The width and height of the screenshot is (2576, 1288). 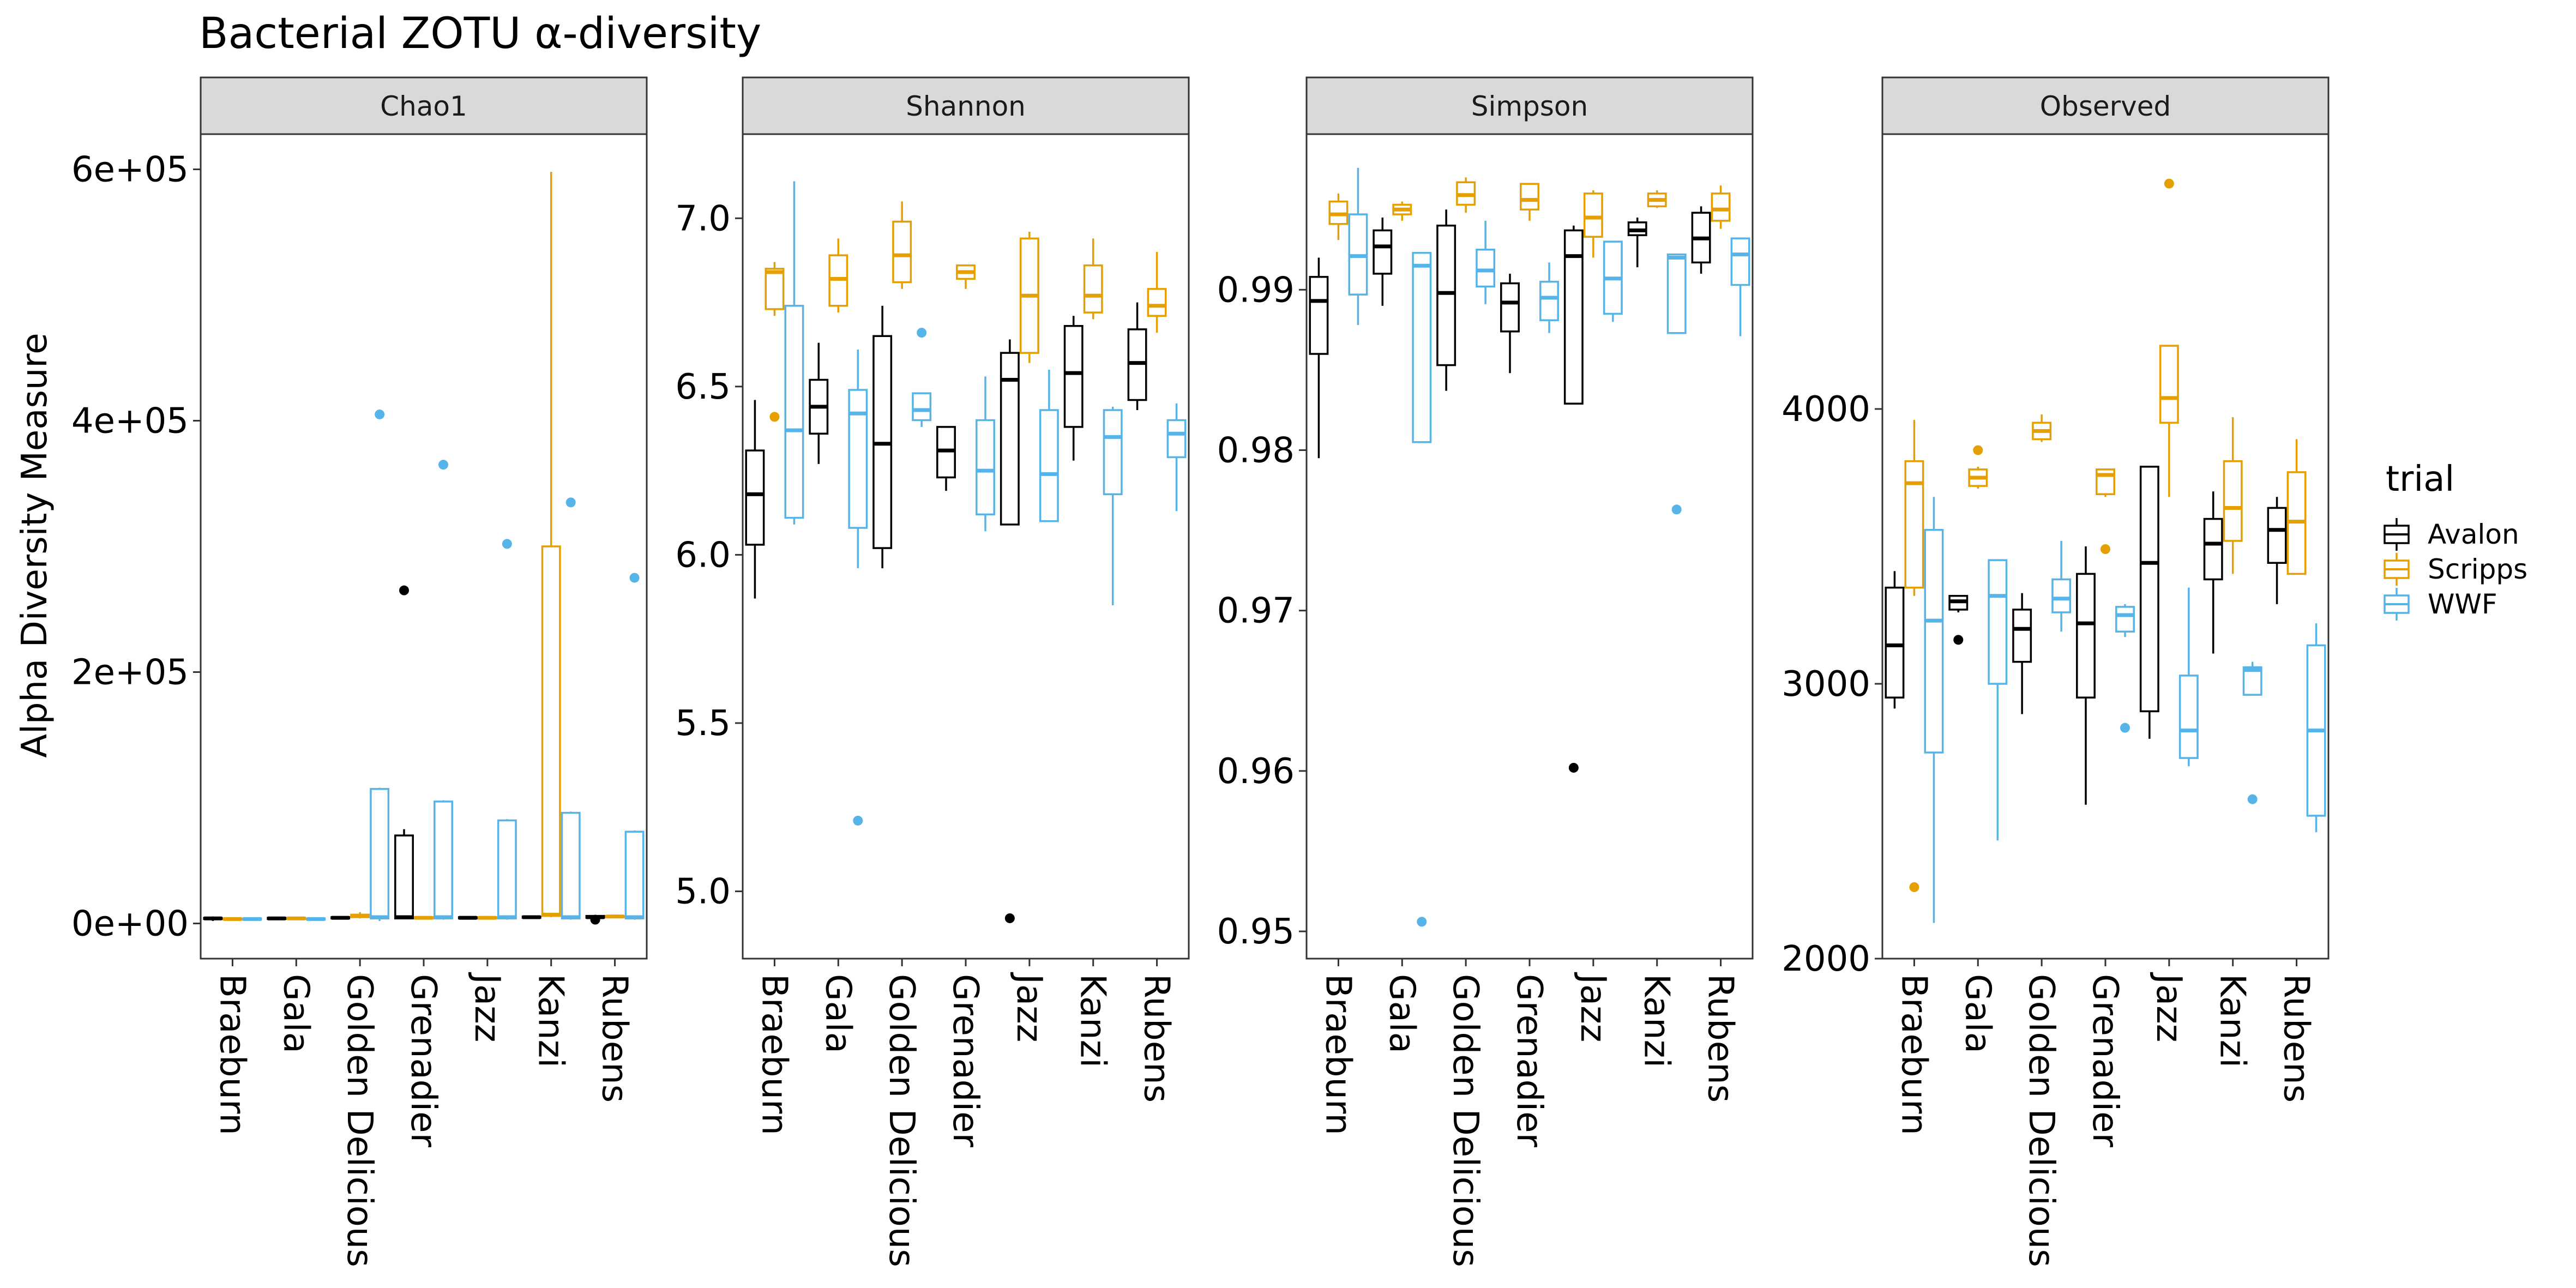 What do you see at coordinates (1256, 771) in the screenshot?
I see `y-tick-label: 0.96` at bounding box center [1256, 771].